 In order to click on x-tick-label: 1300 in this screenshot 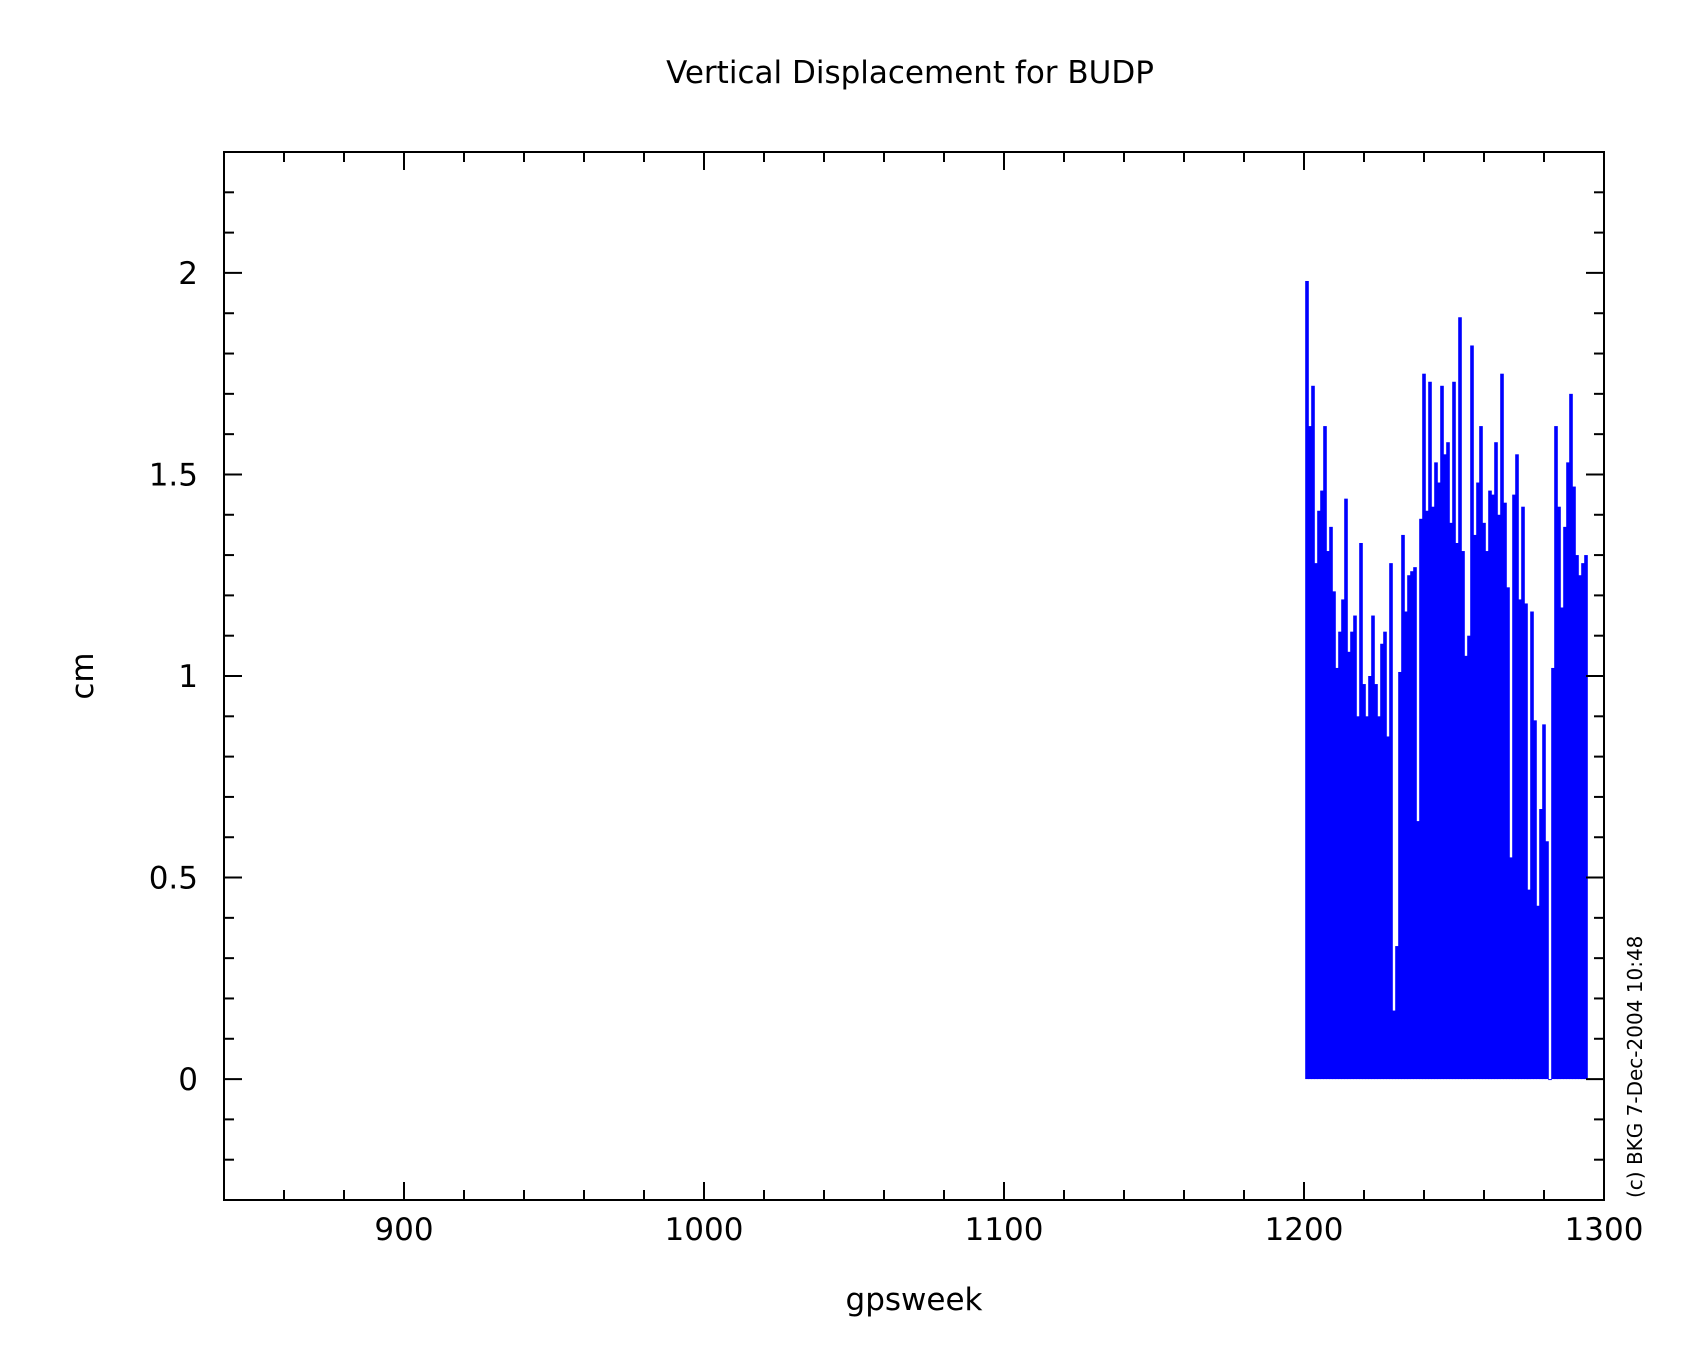, I will do `click(1604, 1230)`.